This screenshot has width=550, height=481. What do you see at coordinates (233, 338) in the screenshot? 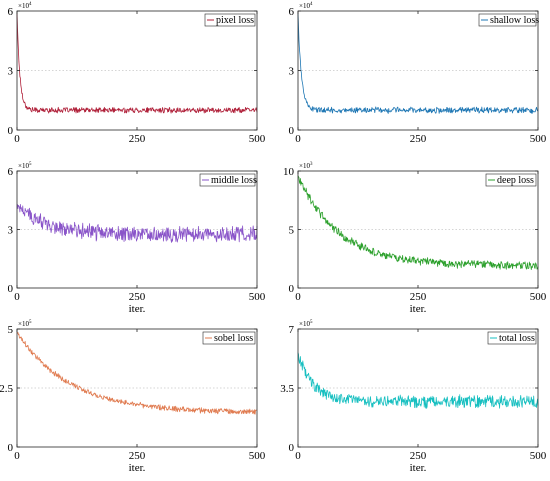
I see `legend-label: sobel loss` at bounding box center [233, 338].